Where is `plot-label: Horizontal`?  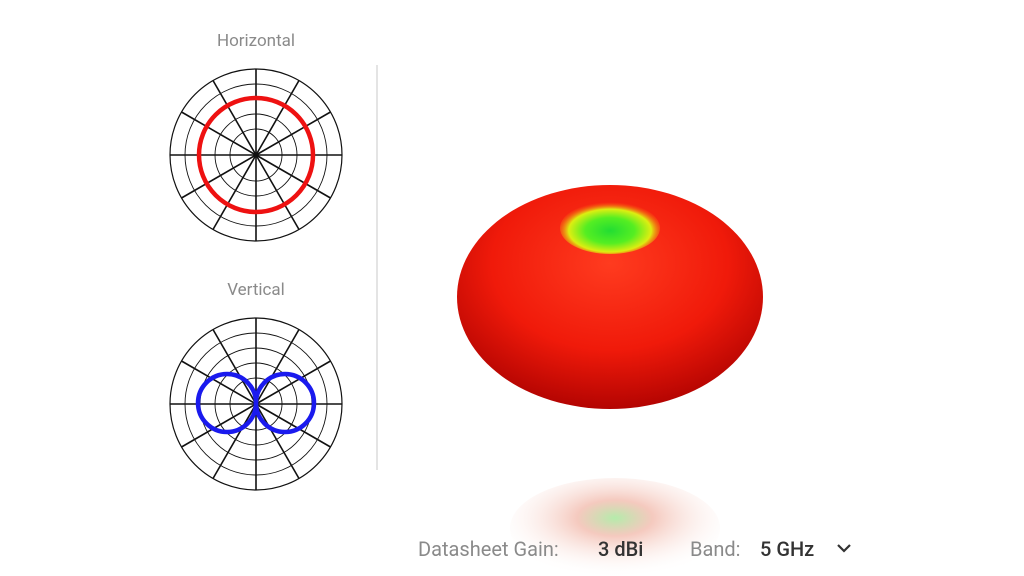
plot-label: Horizontal is located at coordinates (256, 41).